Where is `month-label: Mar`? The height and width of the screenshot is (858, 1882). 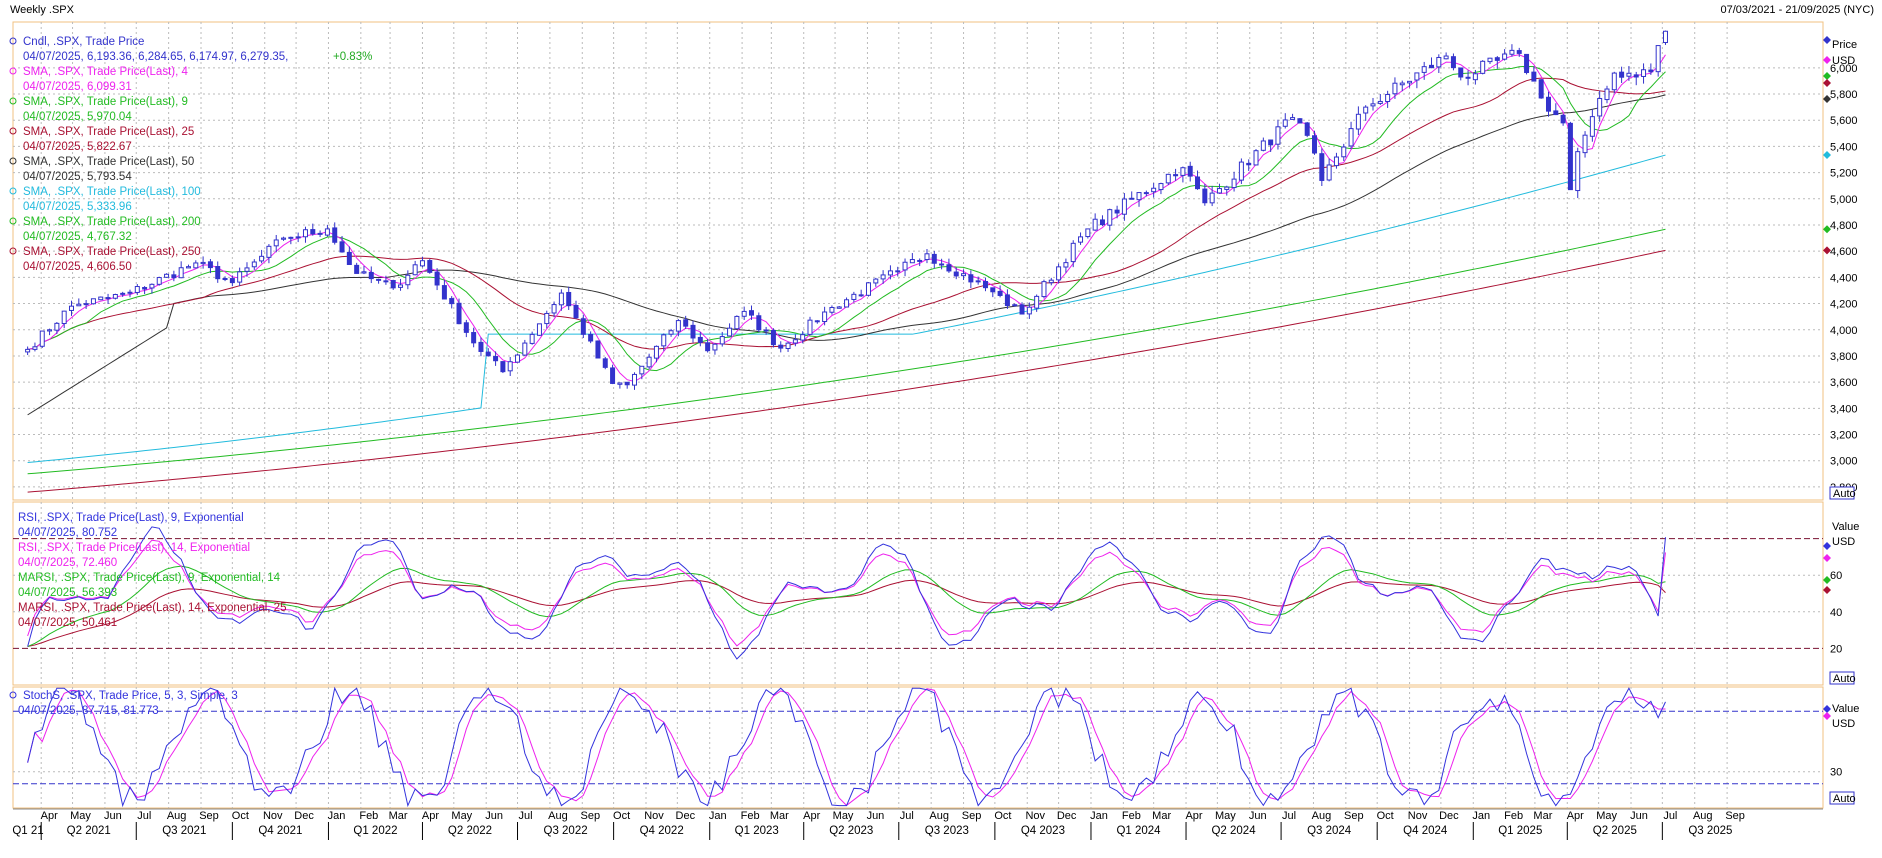 month-label: Mar is located at coordinates (779, 816).